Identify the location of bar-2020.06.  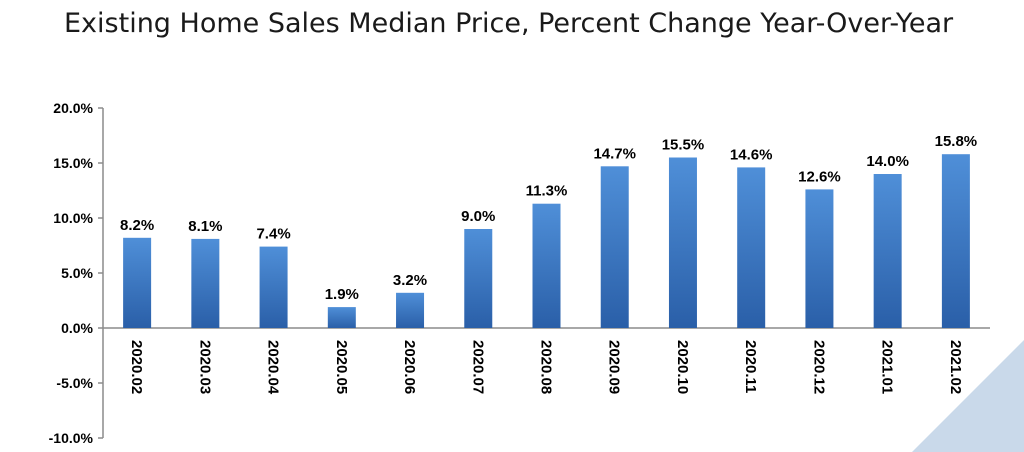
(410, 310).